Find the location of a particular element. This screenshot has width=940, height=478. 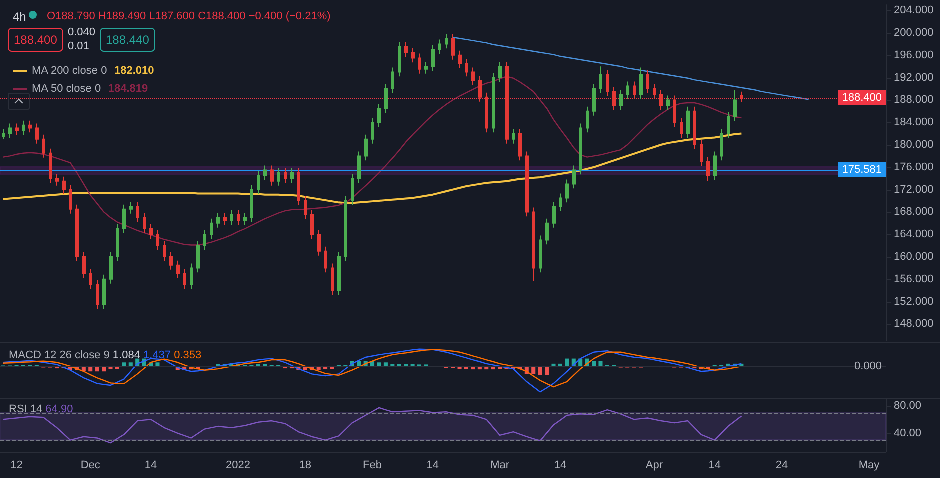

x-tick-label: Dec is located at coordinates (90, 466).